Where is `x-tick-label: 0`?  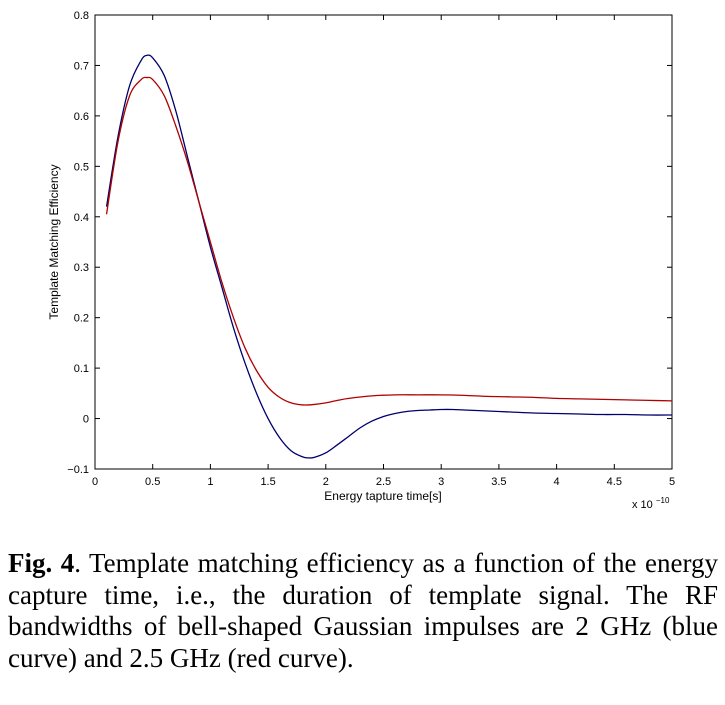
x-tick-label: 0 is located at coordinates (95, 482).